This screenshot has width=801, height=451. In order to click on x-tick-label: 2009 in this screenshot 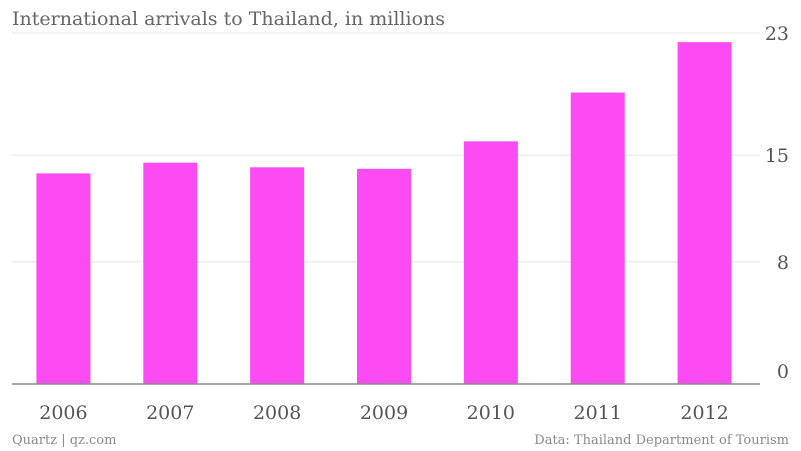, I will do `click(384, 413)`.